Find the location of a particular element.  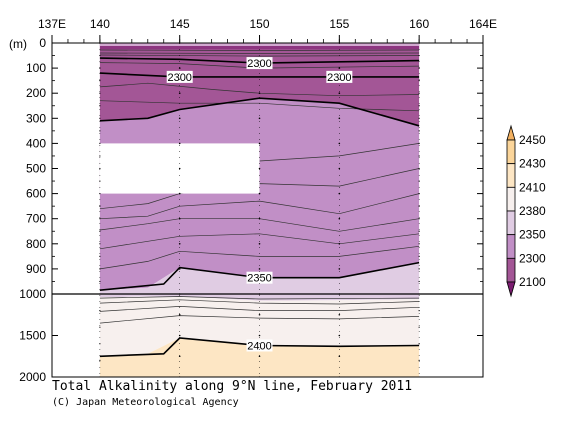

colorbar: 2450 2430 2410 2380 2350 2300 2100 is located at coordinates (526, 211).